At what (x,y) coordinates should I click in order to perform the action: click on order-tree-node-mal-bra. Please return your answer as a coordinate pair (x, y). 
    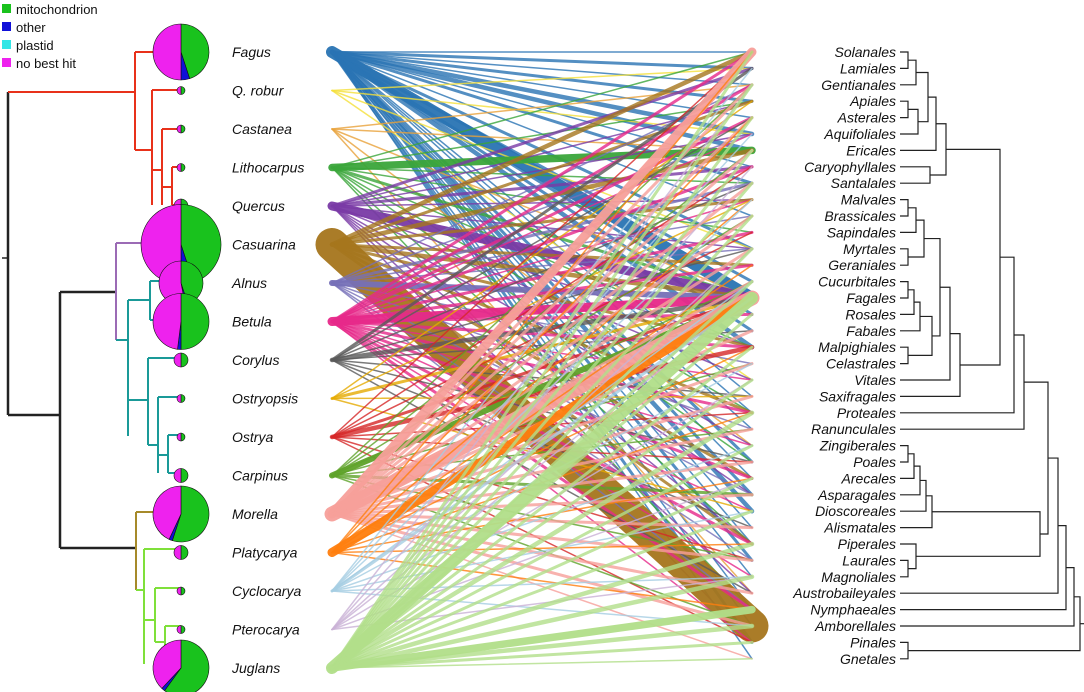
    Looking at the image, I should click on (904, 208).